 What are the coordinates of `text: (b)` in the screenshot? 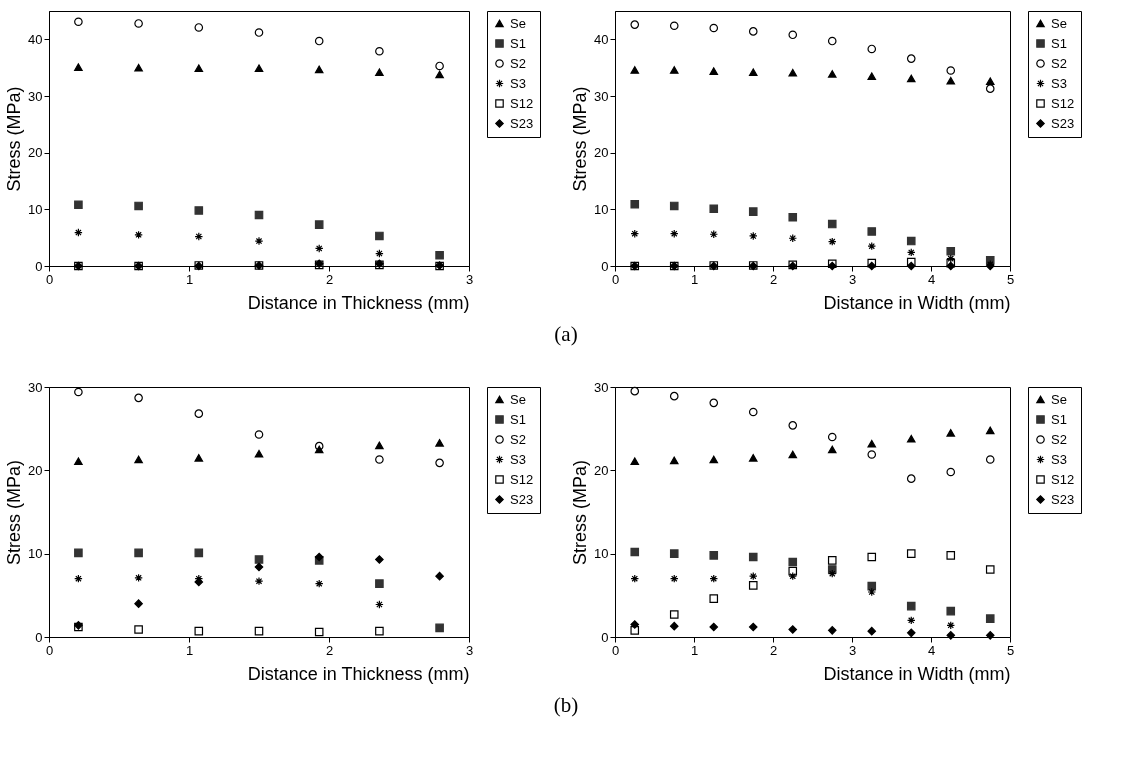 It's located at (566, 705).